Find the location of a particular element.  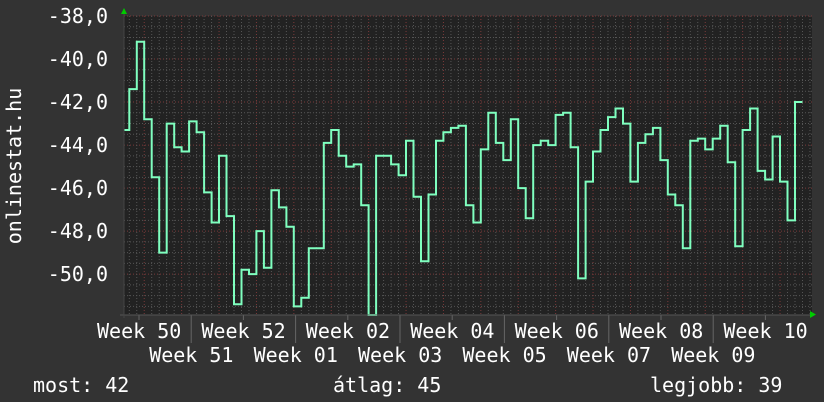

x-tick-label: Week 06 is located at coordinates (557, 331).